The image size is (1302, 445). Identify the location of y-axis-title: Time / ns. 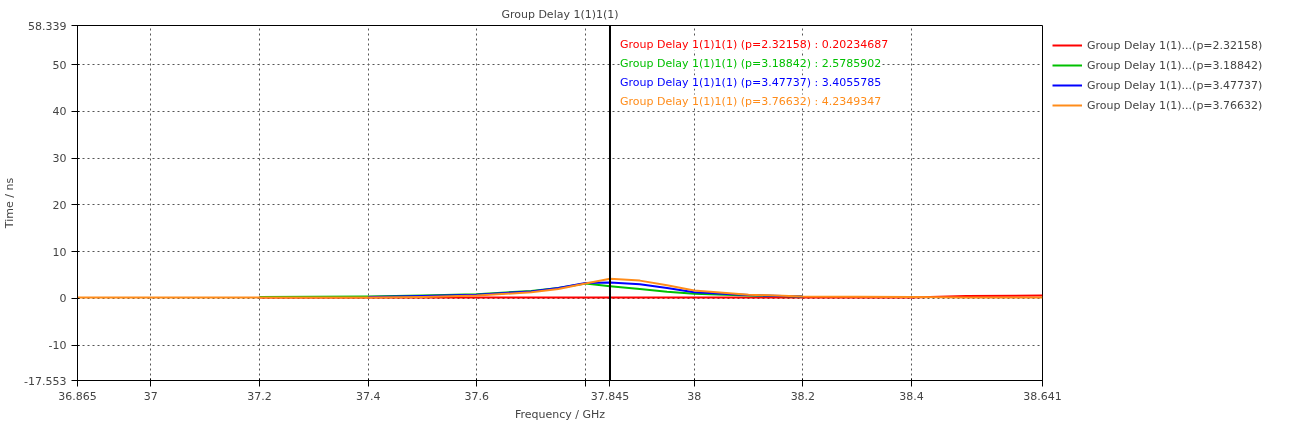
(10, 203).